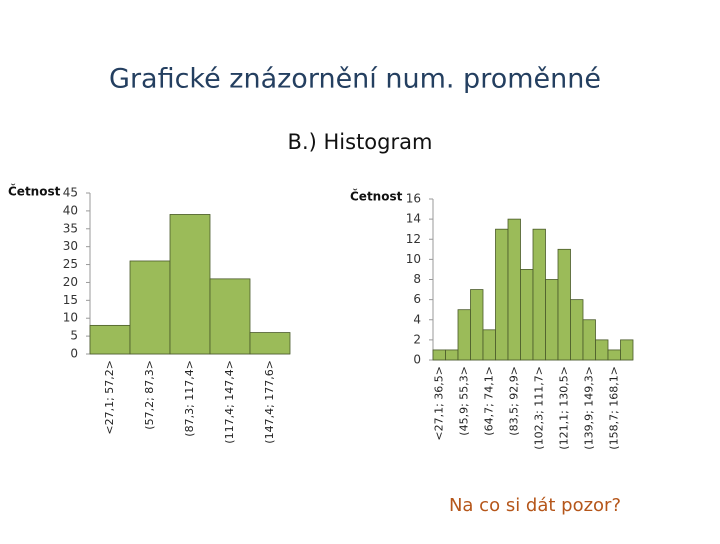  I want to click on y-tick-label: 20, so click(70, 282).